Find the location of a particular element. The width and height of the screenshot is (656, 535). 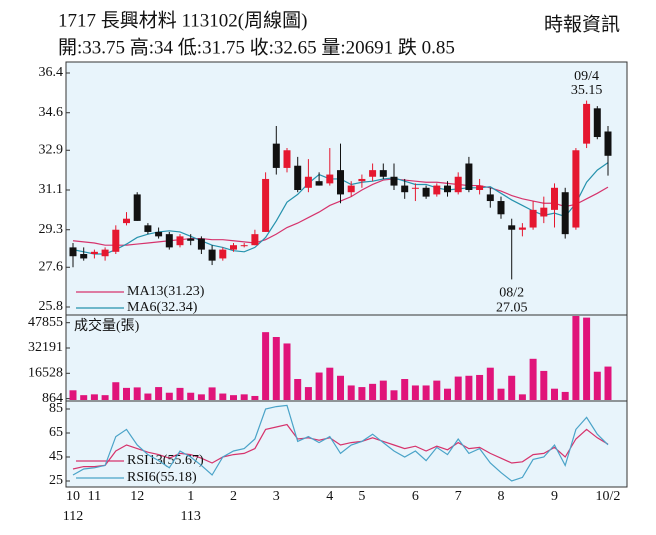

source: 時報資訊 is located at coordinates (582, 24).